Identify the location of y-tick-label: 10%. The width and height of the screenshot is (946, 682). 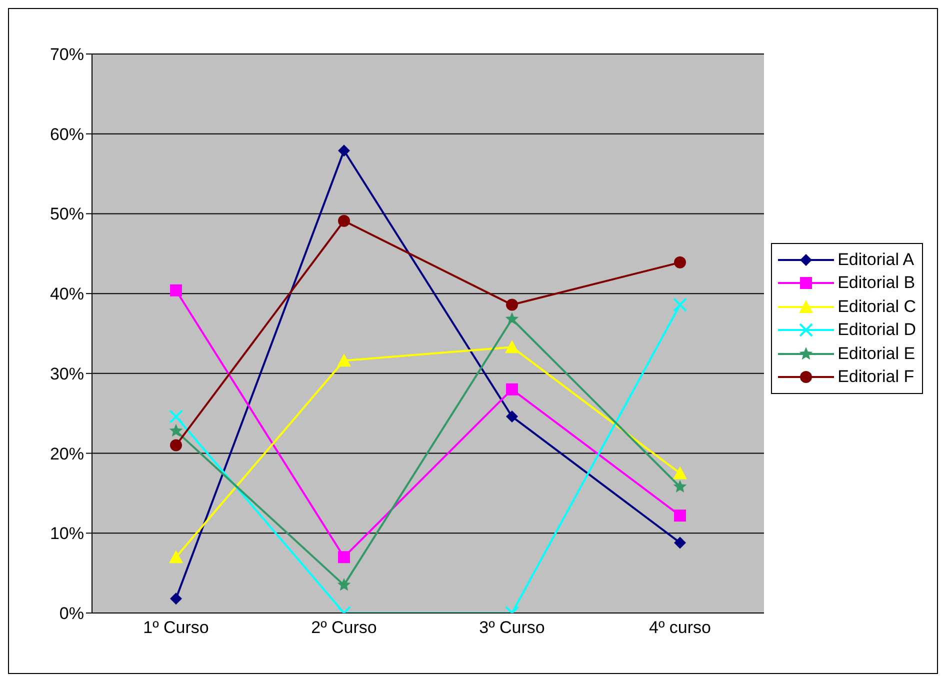
(67, 534).